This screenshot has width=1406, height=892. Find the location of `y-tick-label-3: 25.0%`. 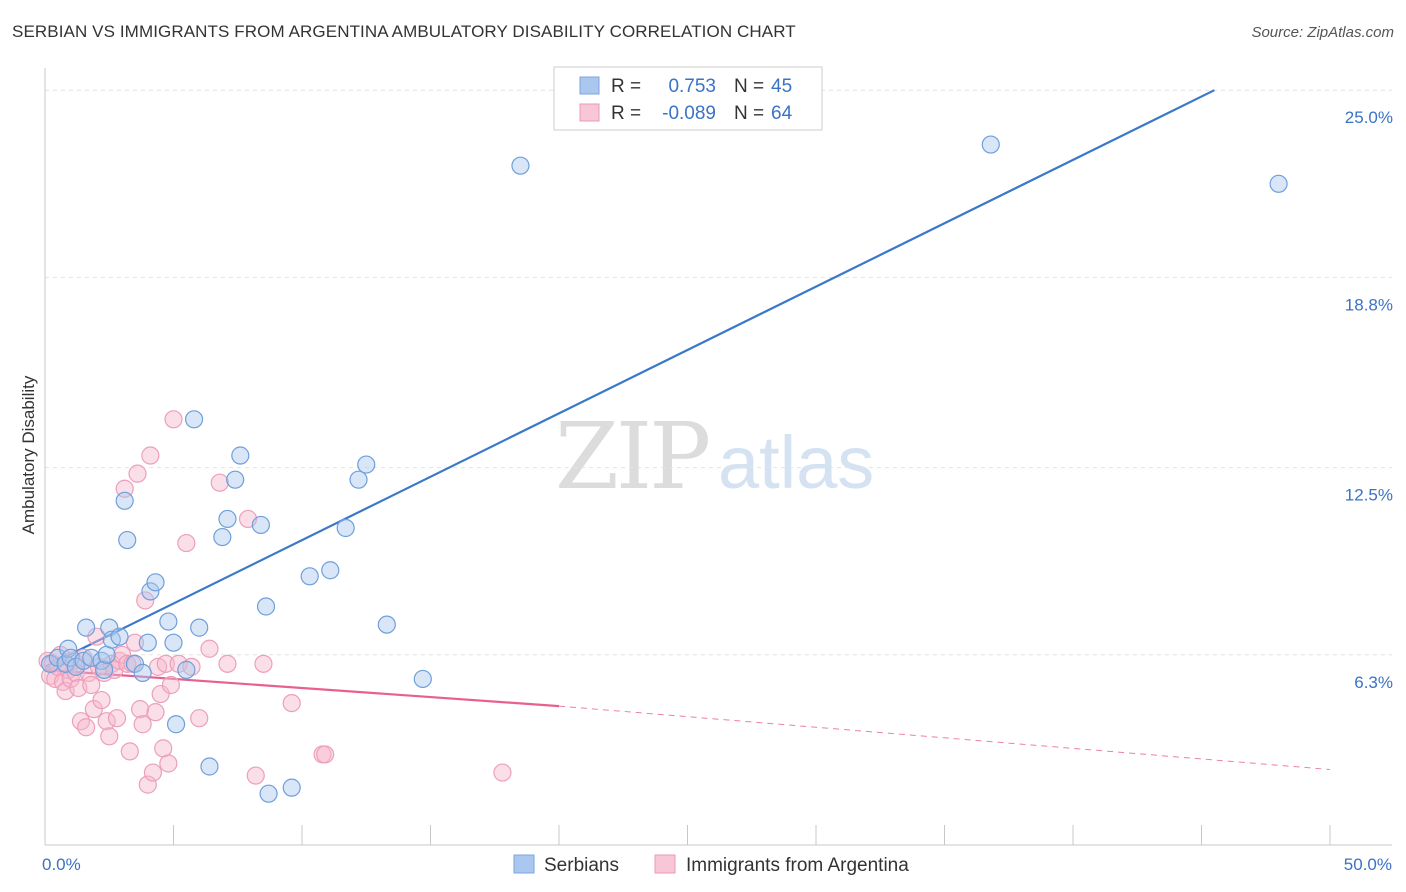

y-tick-label-3: 25.0% is located at coordinates (1369, 117).